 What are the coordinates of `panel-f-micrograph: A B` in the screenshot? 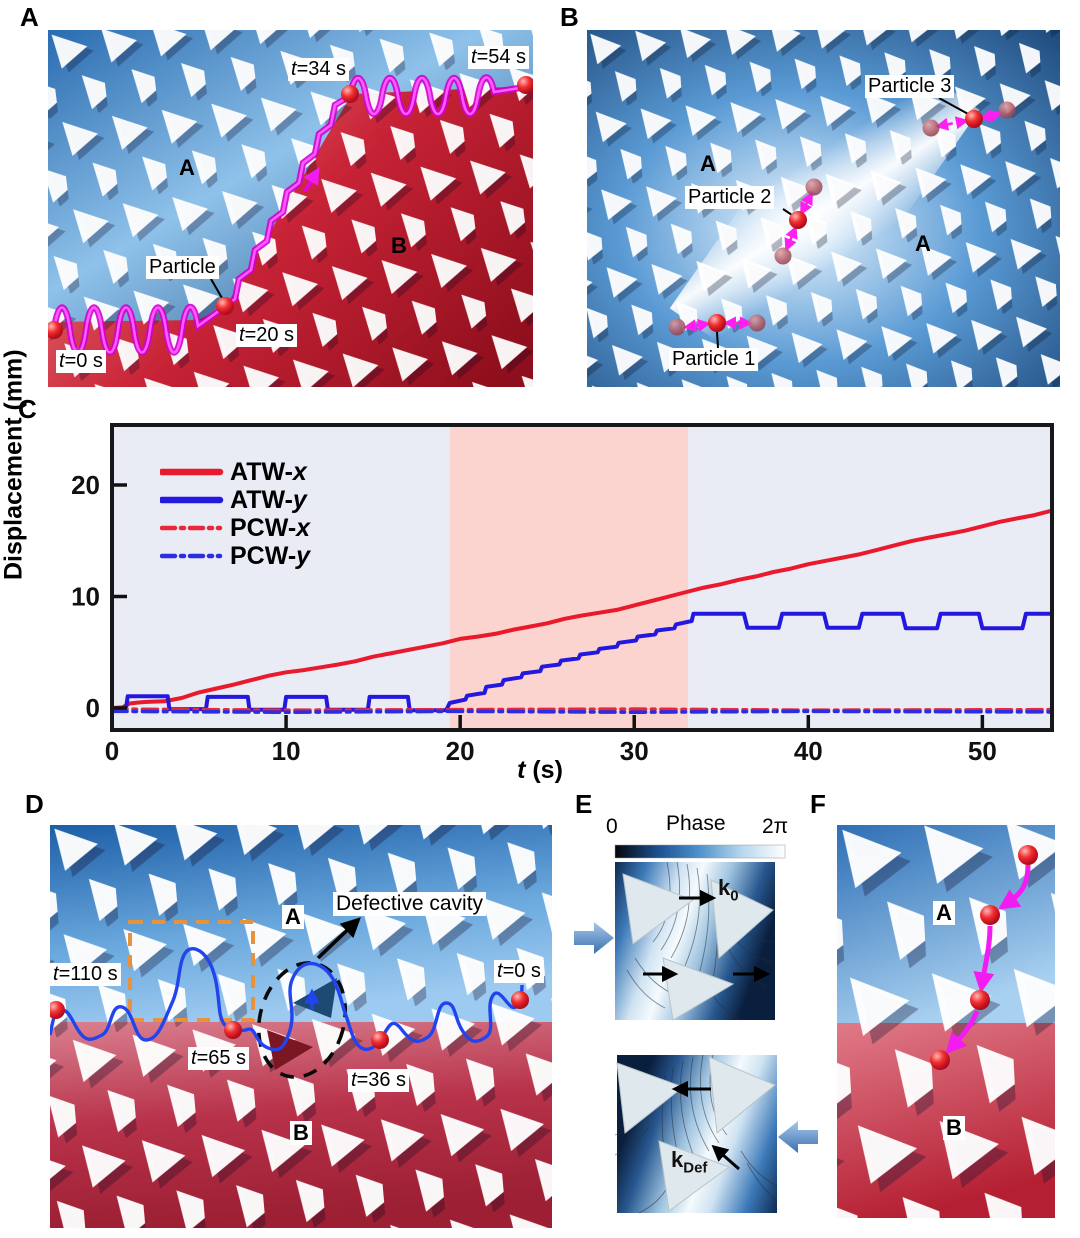 It's located at (946, 1021).